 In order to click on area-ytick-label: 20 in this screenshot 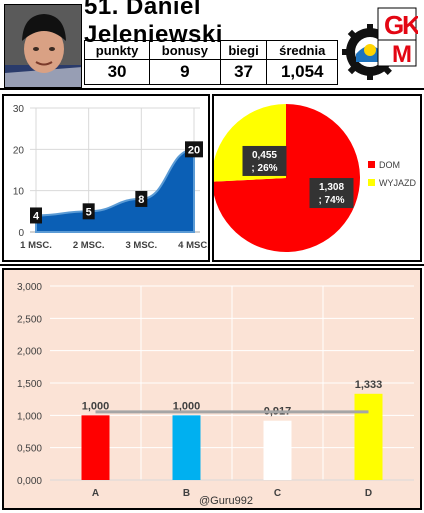, I will do `click(19, 150)`.